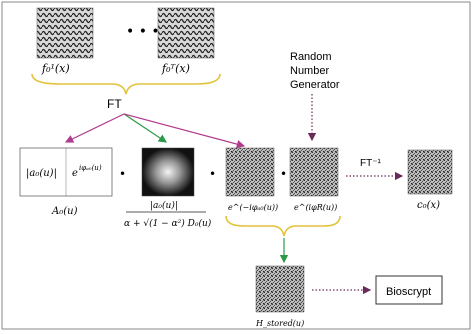 The width and height of the screenshot is (474, 334). Describe the element at coordinates (283, 226) in the screenshot. I see `phase-brace` at that location.